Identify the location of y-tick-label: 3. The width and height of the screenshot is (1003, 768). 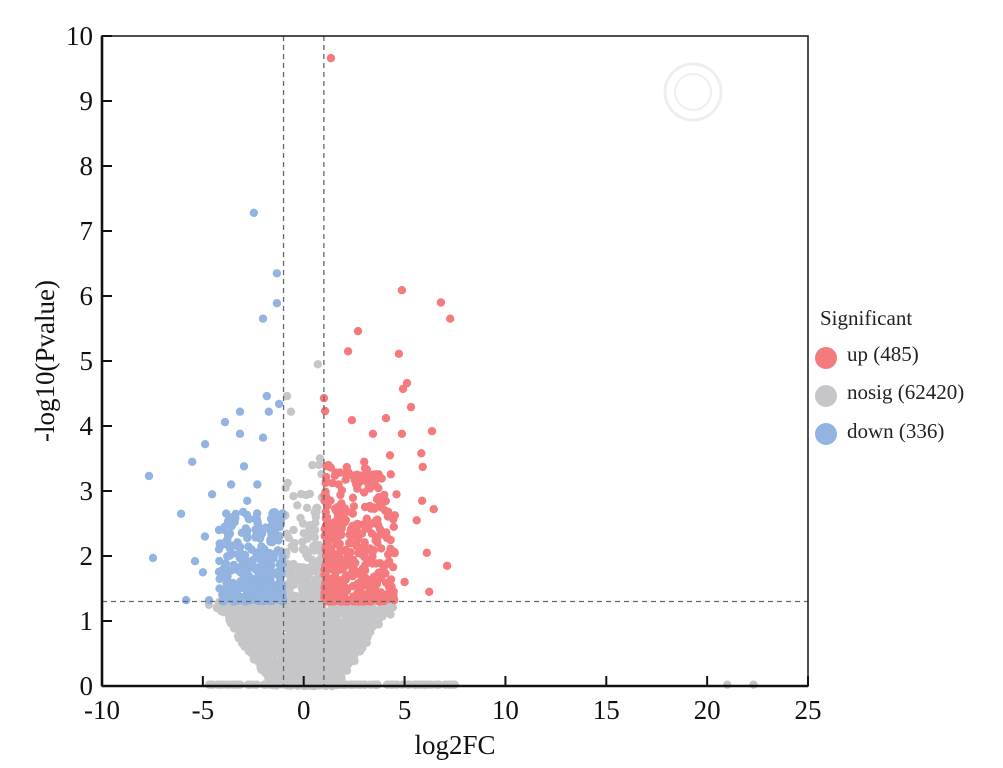
(87, 491).